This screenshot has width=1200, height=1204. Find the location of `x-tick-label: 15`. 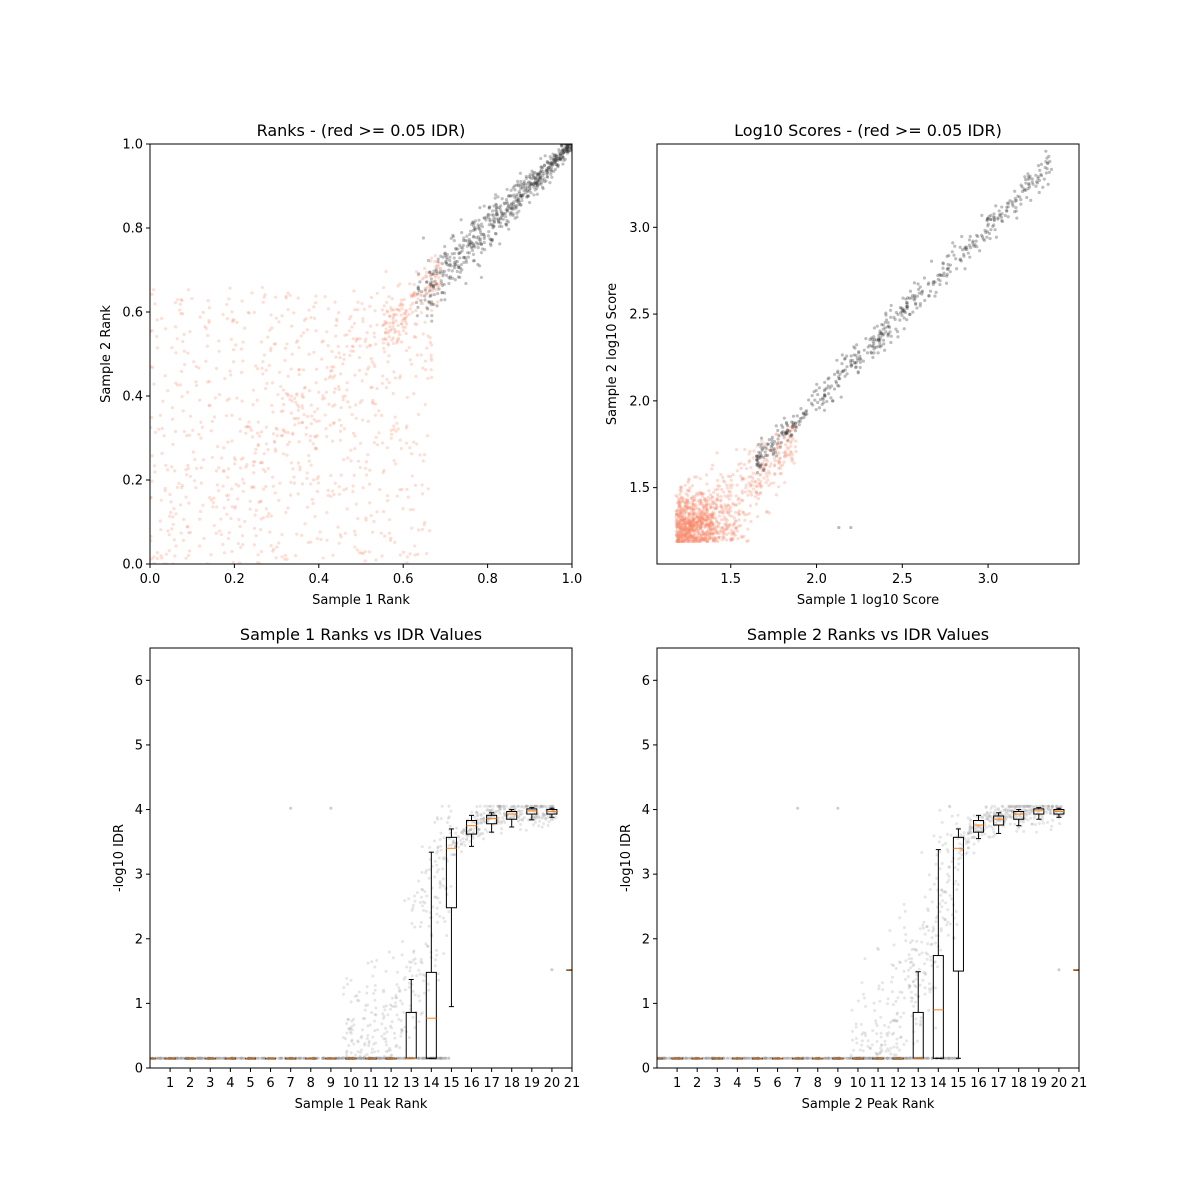

x-tick-label: 15 is located at coordinates (451, 1083).